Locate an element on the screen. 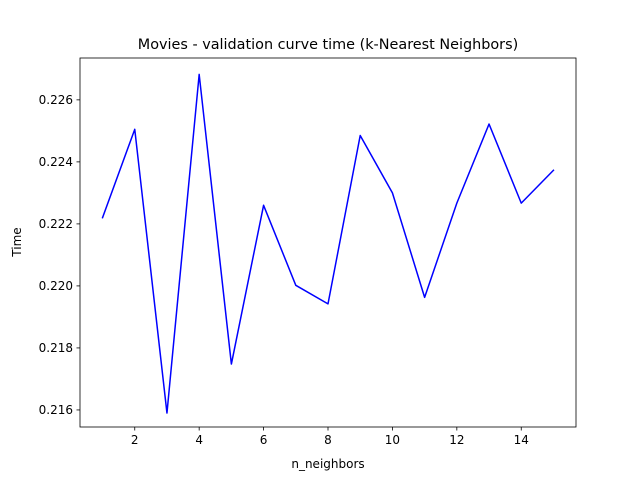  x-tick-label: 12 is located at coordinates (456, 440).